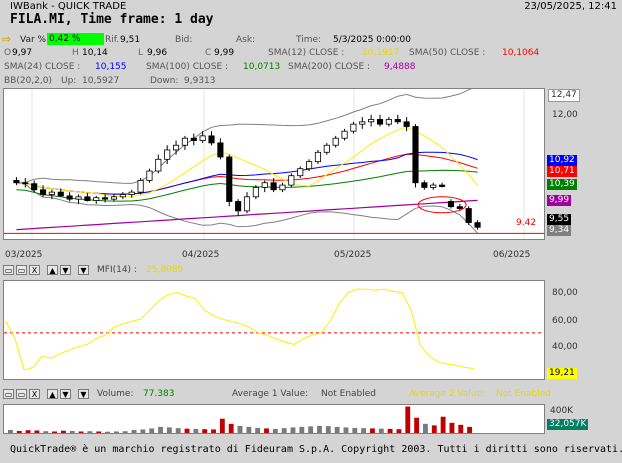 The height and width of the screenshot is (463, 622). Describe the element at coordinates (184, 40) in the screenshot. I see `bid-label: Bid:` at that location.